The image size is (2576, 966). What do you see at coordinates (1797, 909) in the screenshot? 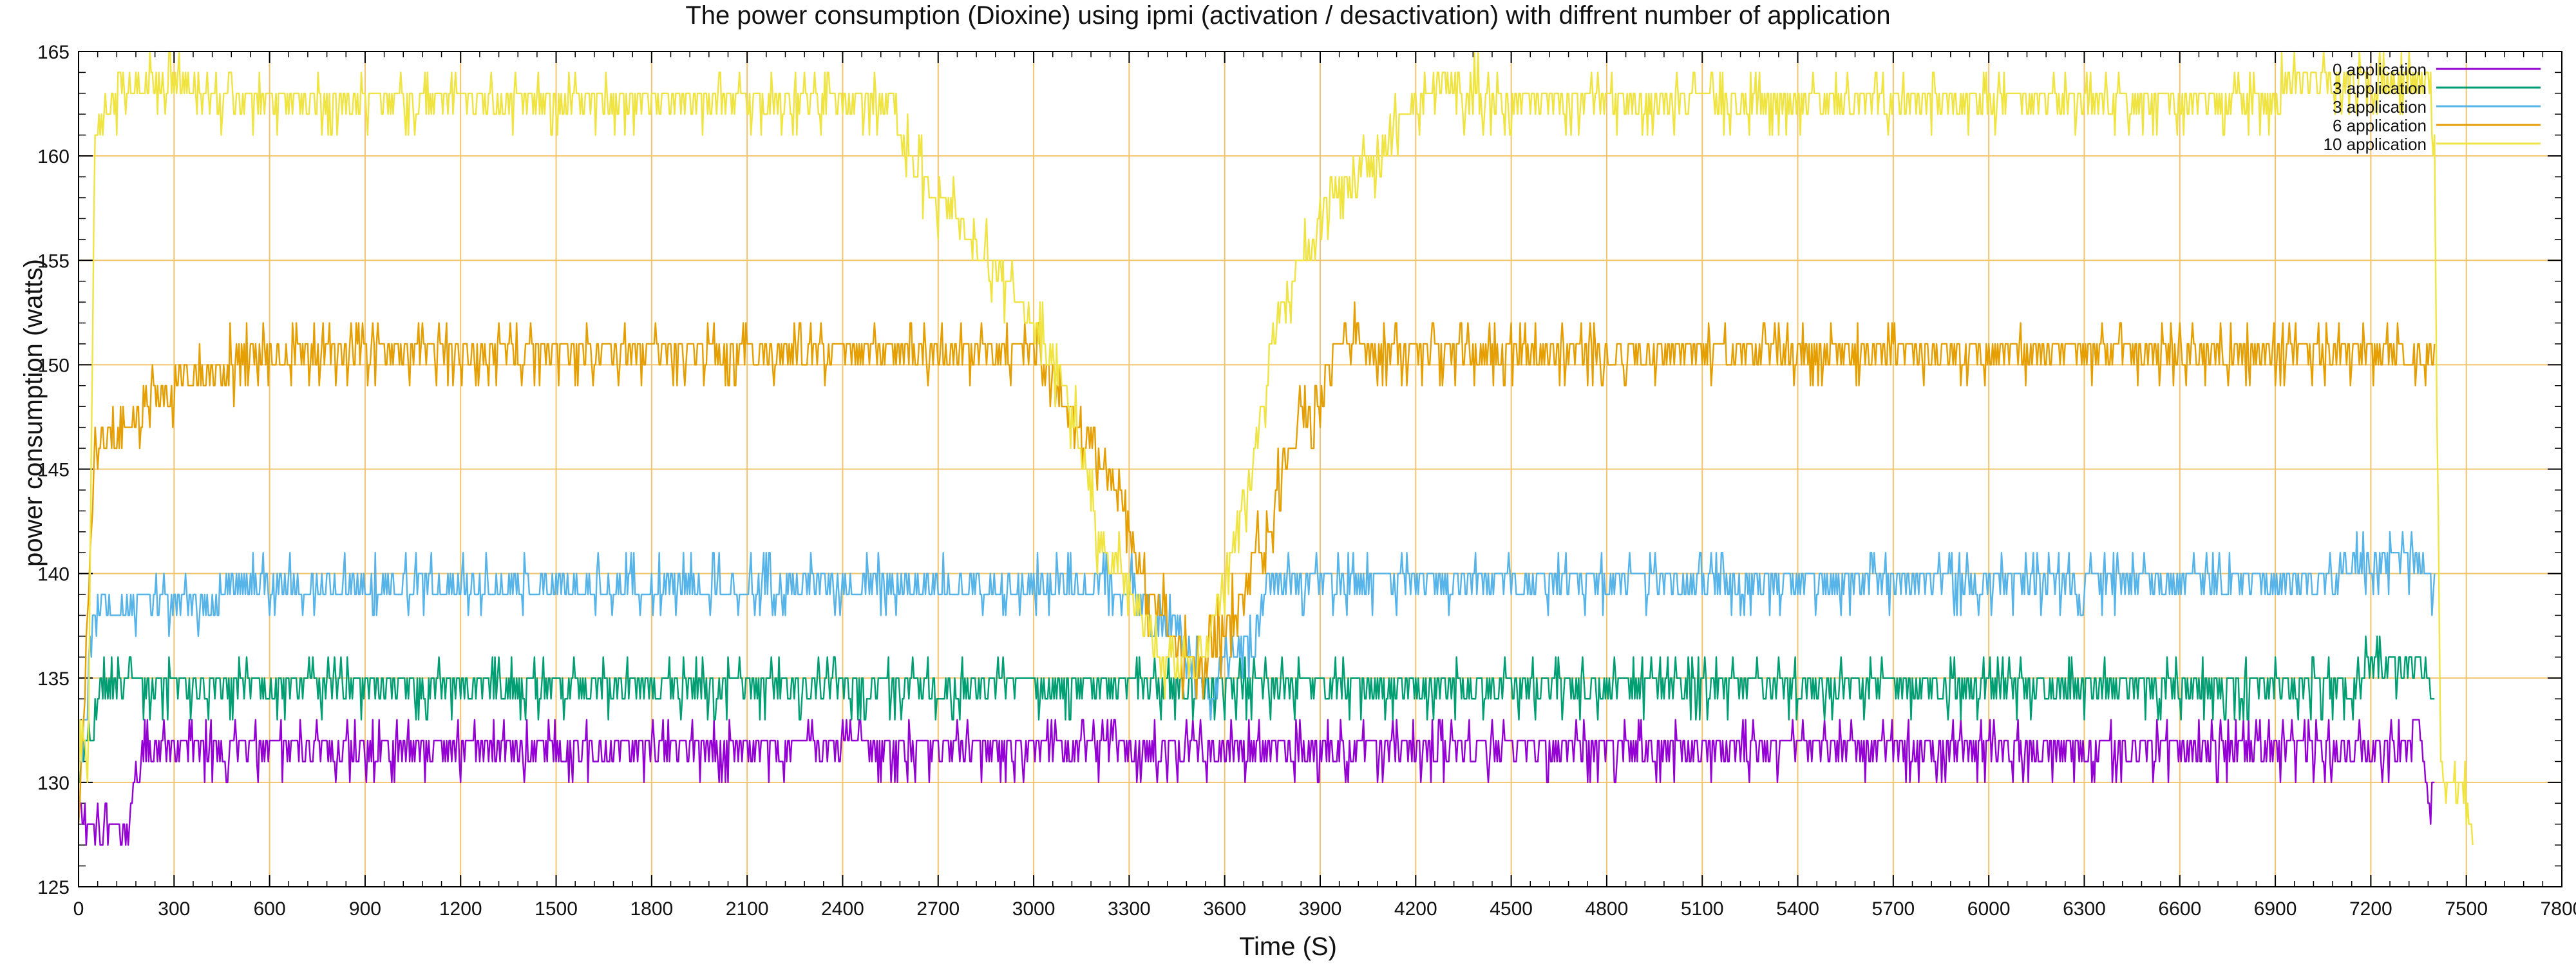
I see `x-tick-label: 5400` at bounding box center [1797, 909].